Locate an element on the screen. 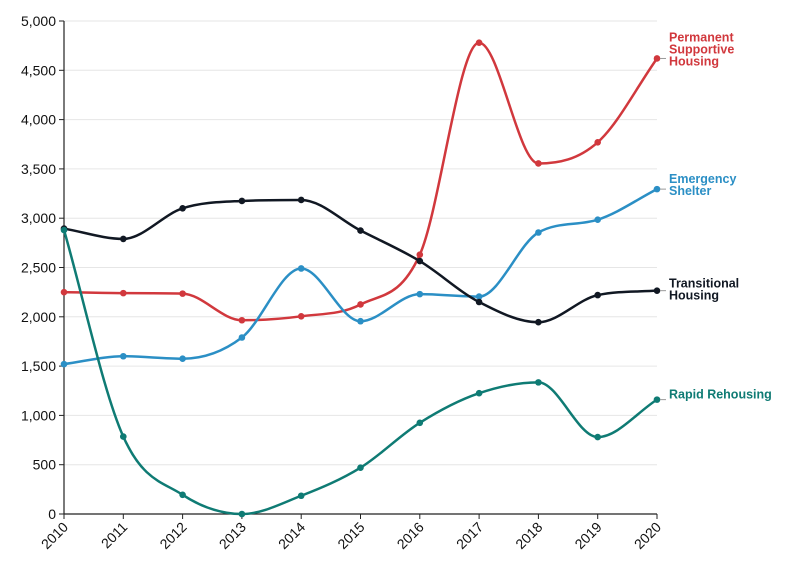 The width and height of the screenshot is (800, 580). x-tick-label: 2013 is located at coordinates (232, 535).